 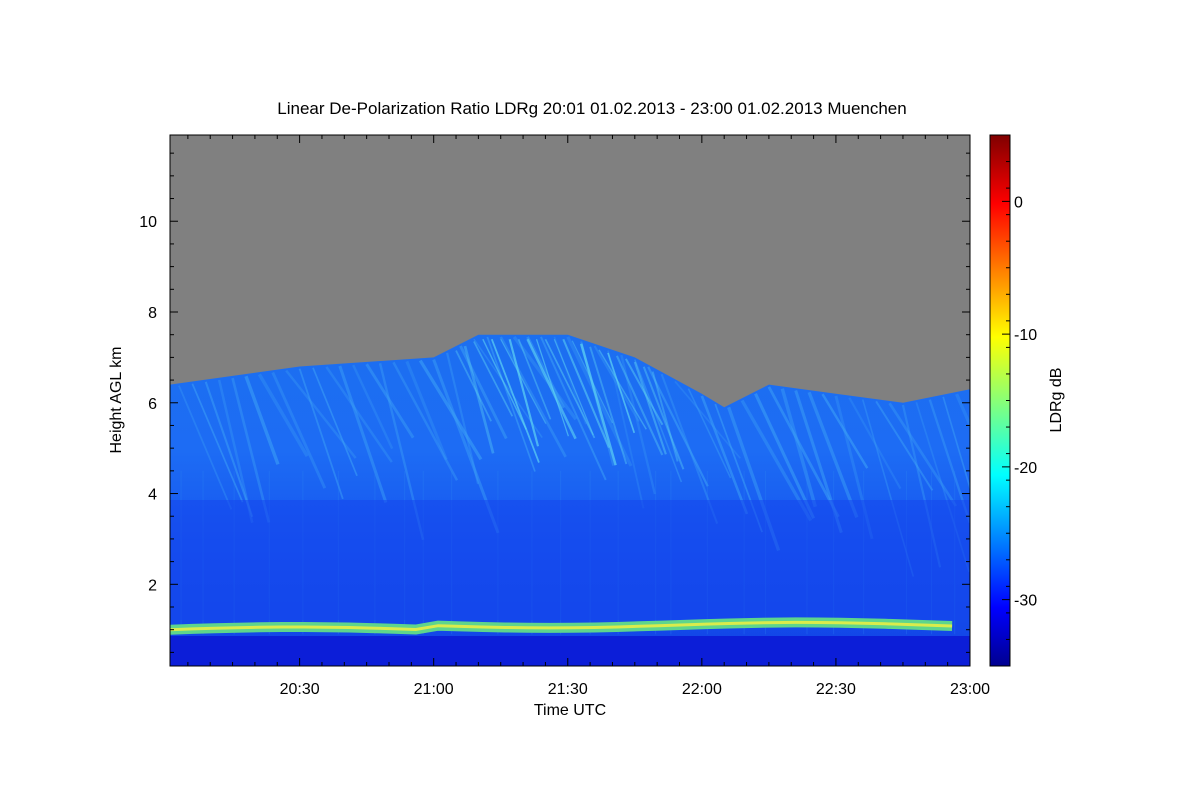 I want to click on colorbar: 0 -10 -20 -30 LDRg dB, so click(x=1027, y=400).